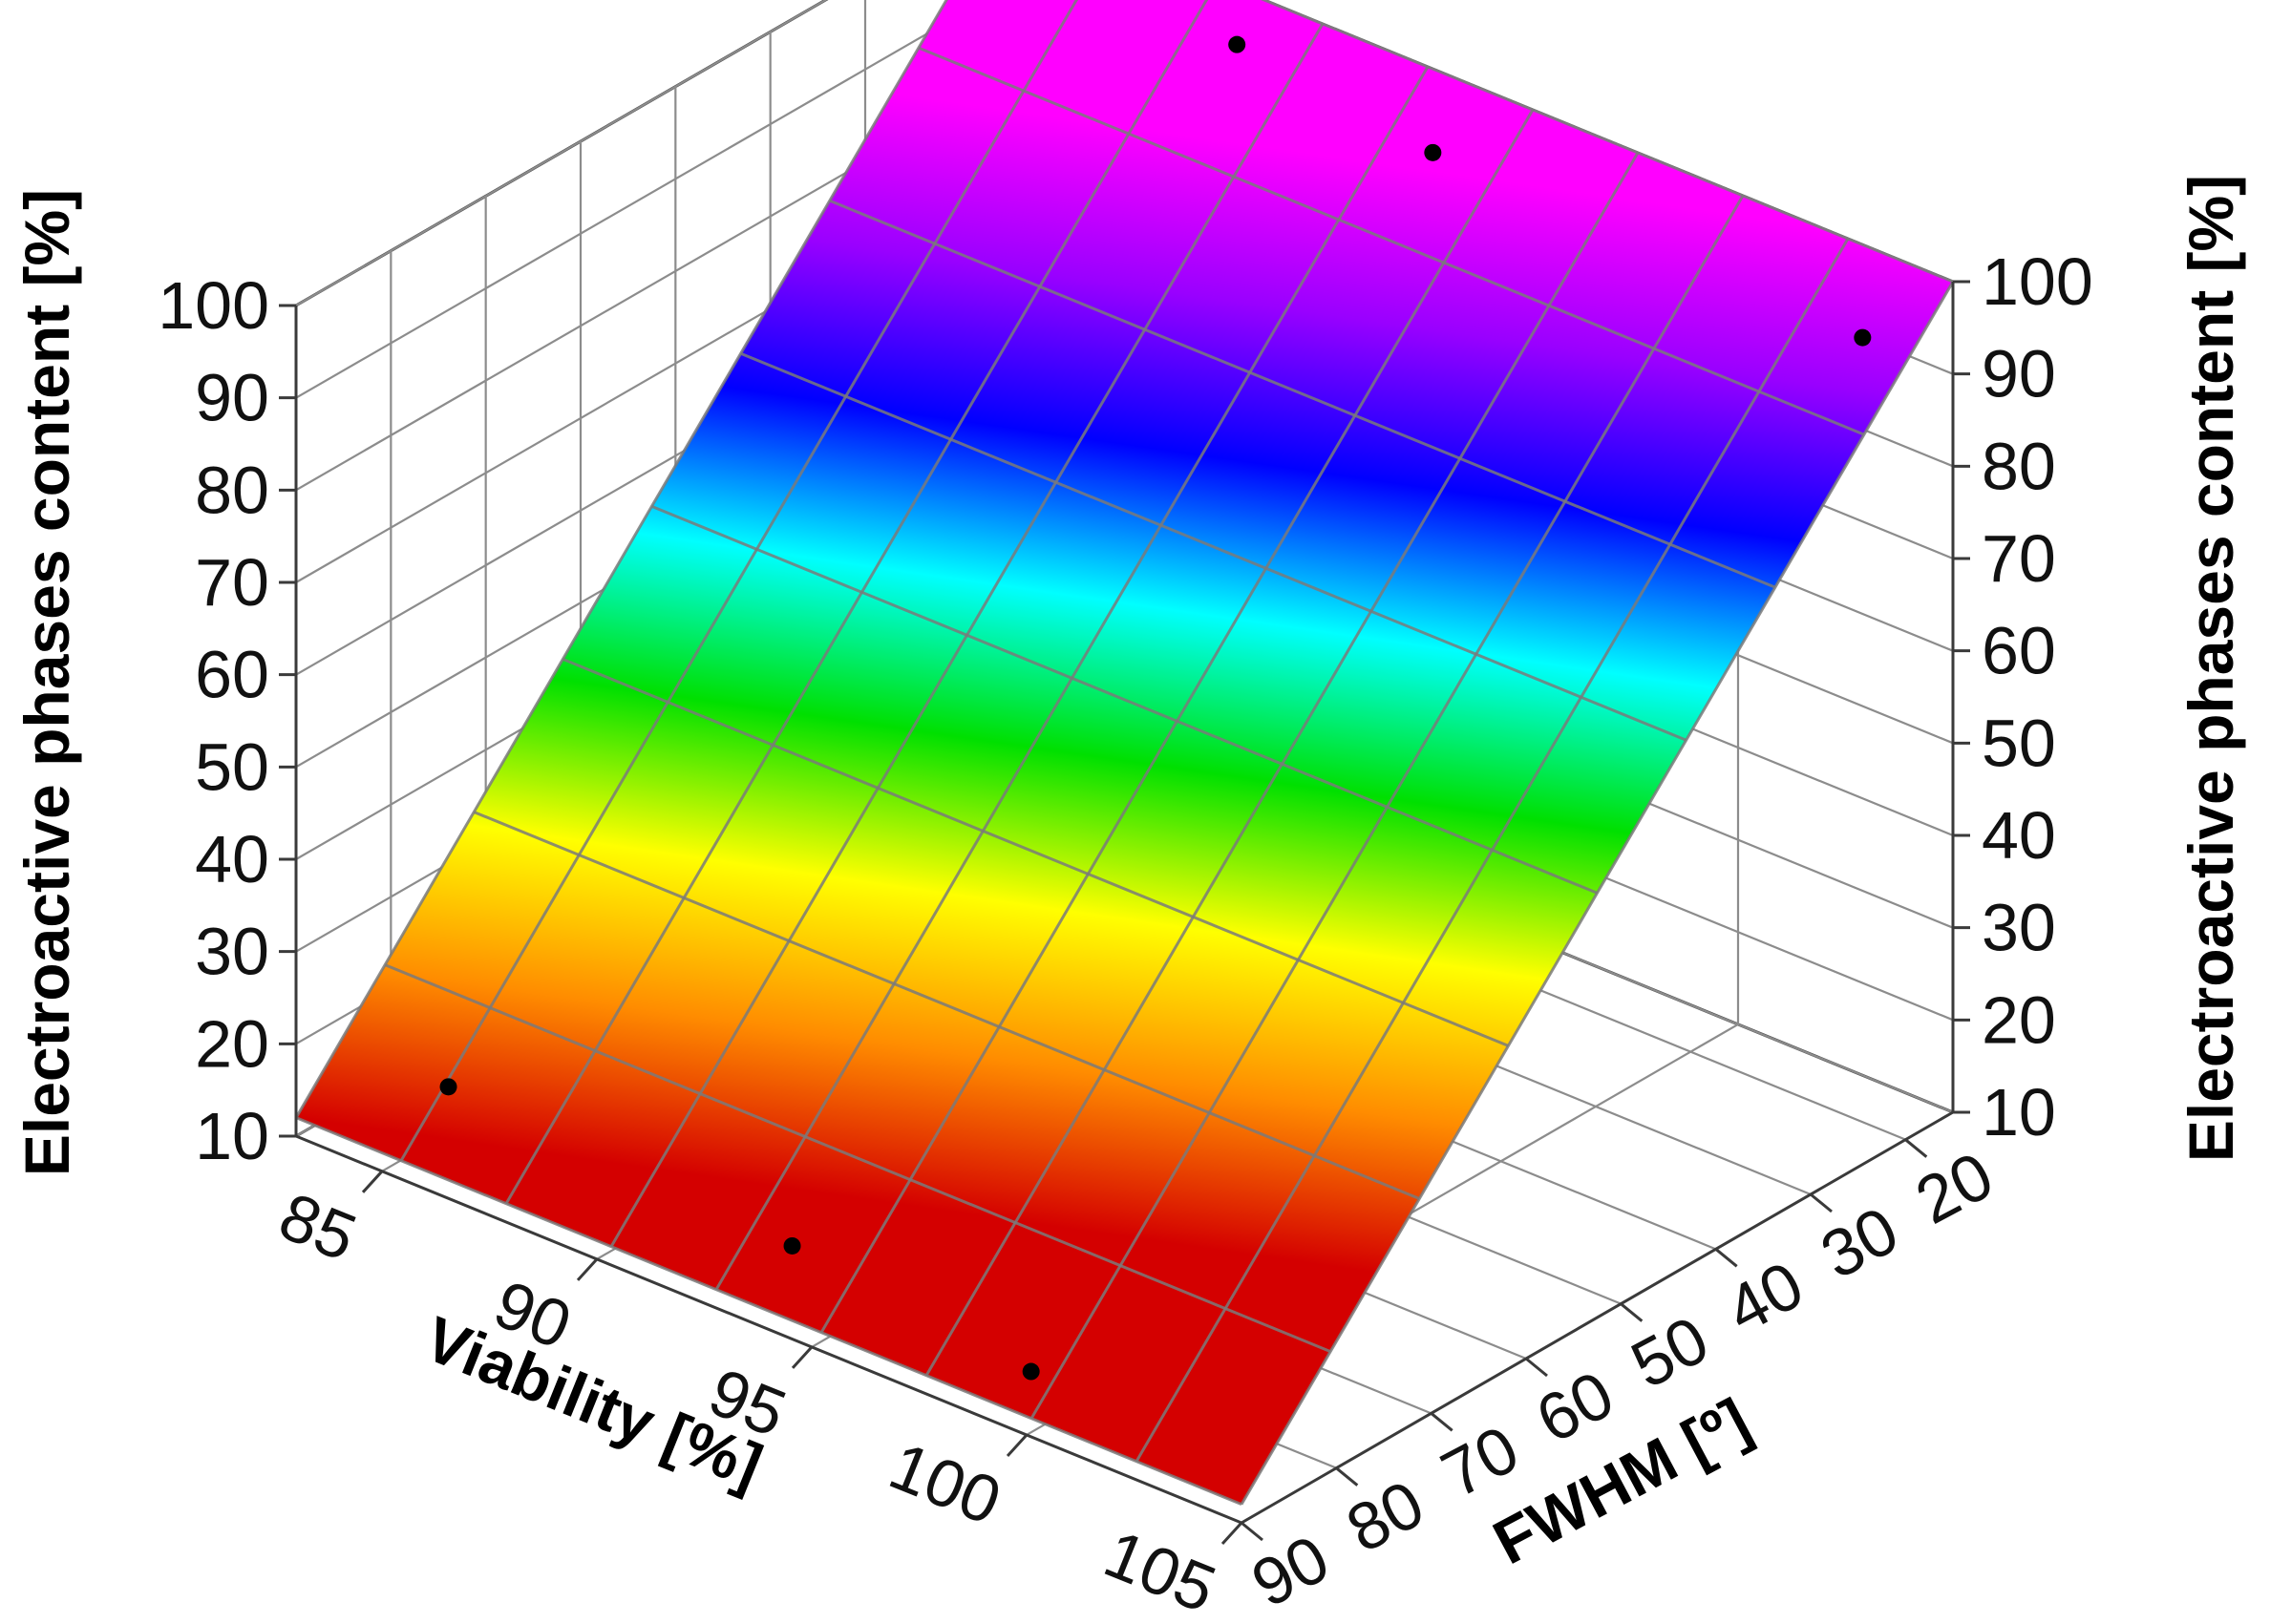  What do you see at coordinates (232, 952) in the screenshot?
I see `z-left-tick-label: 30` at bounding box center [232, 952].